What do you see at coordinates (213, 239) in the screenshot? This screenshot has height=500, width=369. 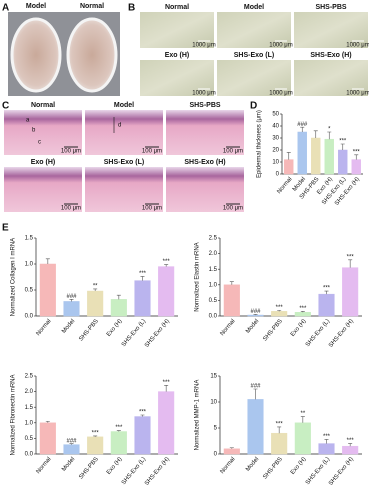 I see `y-tick-label: 2.5` at bounding box center [213, 239].